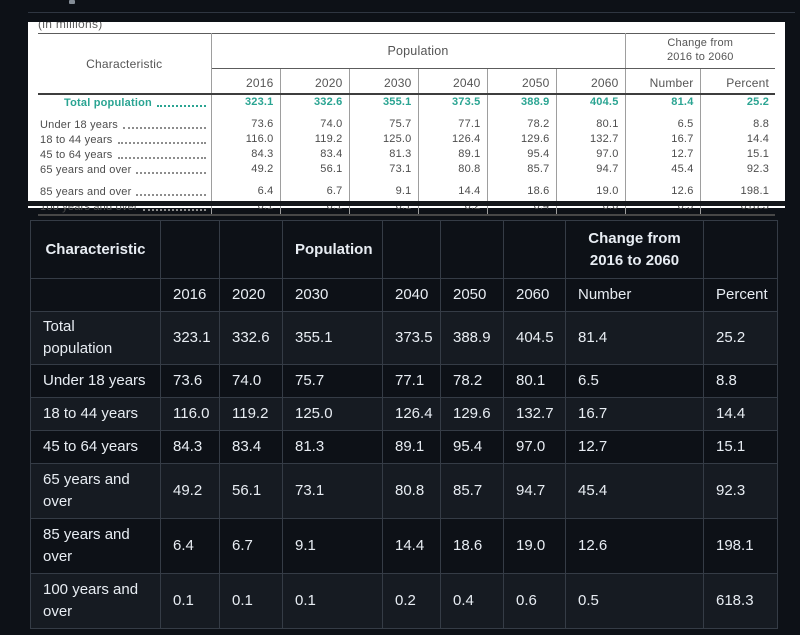 The image size is (800, 635). What do you see at coordinates (384, 139) in the screenshot?
I see `value-cell: 125.0` at bounding box center [384, 139].